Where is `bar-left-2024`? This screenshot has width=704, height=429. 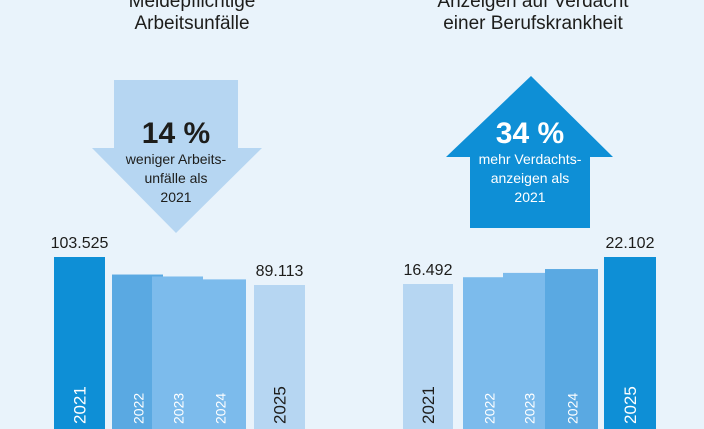
bar-left-2024 is located at coordinates (219, 354).